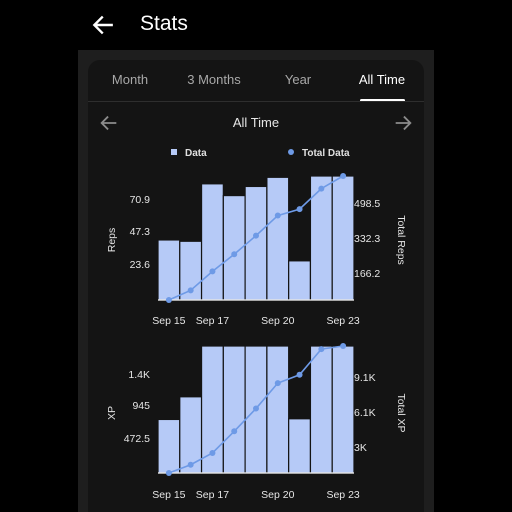 The height and width of the screenshot is (512, 512). I want to click on y2-tick-label: 9.1K, so click(365, 378).